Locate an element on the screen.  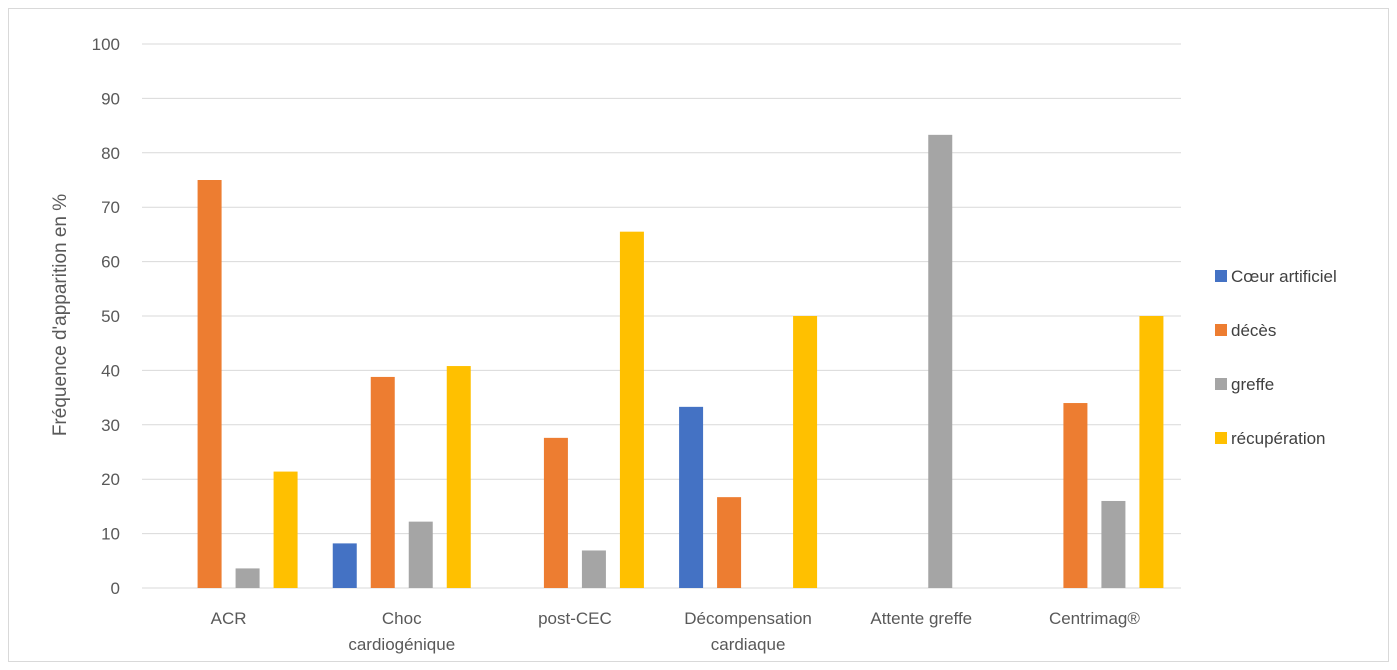
legend-label: récupération is located at coordinates (1278, 438).